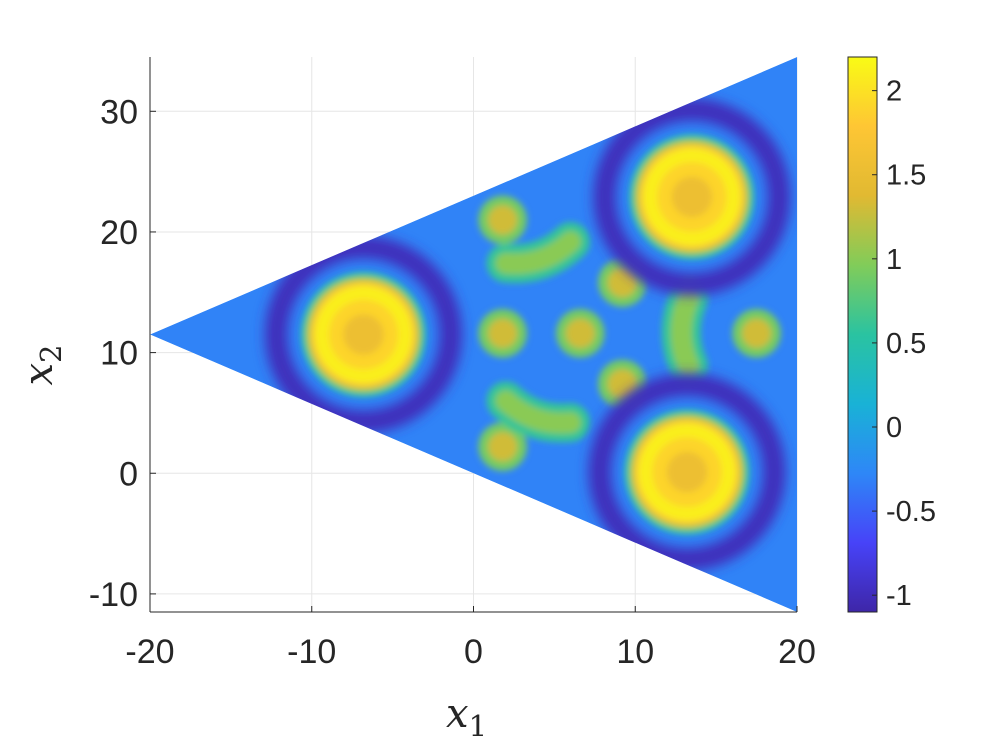 This screenshot has width=997, height=747. I want to click on colorbar-tick-label: -1, so click(899, 596).